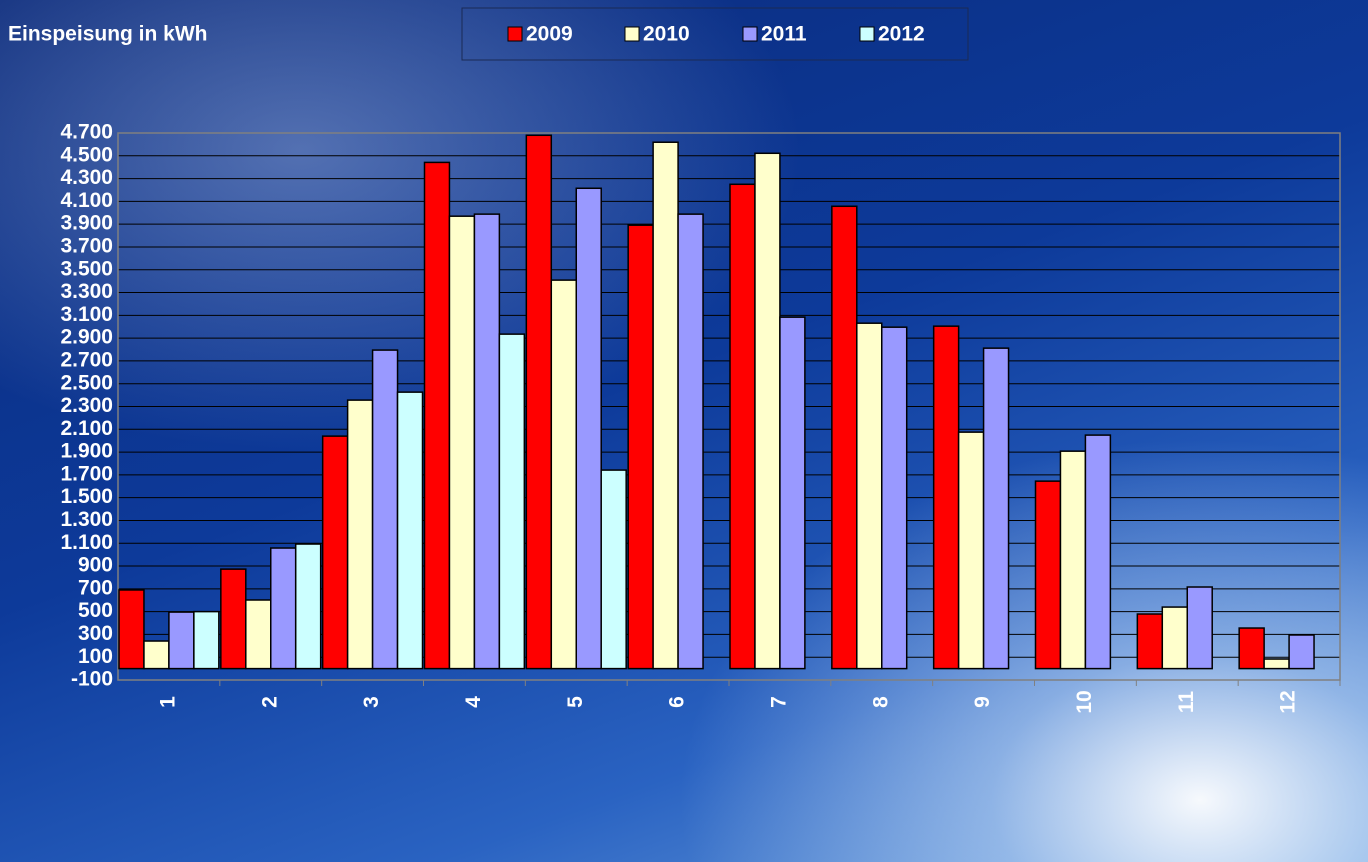  I want to click on x-tick-label: 4, so click(473, 702).